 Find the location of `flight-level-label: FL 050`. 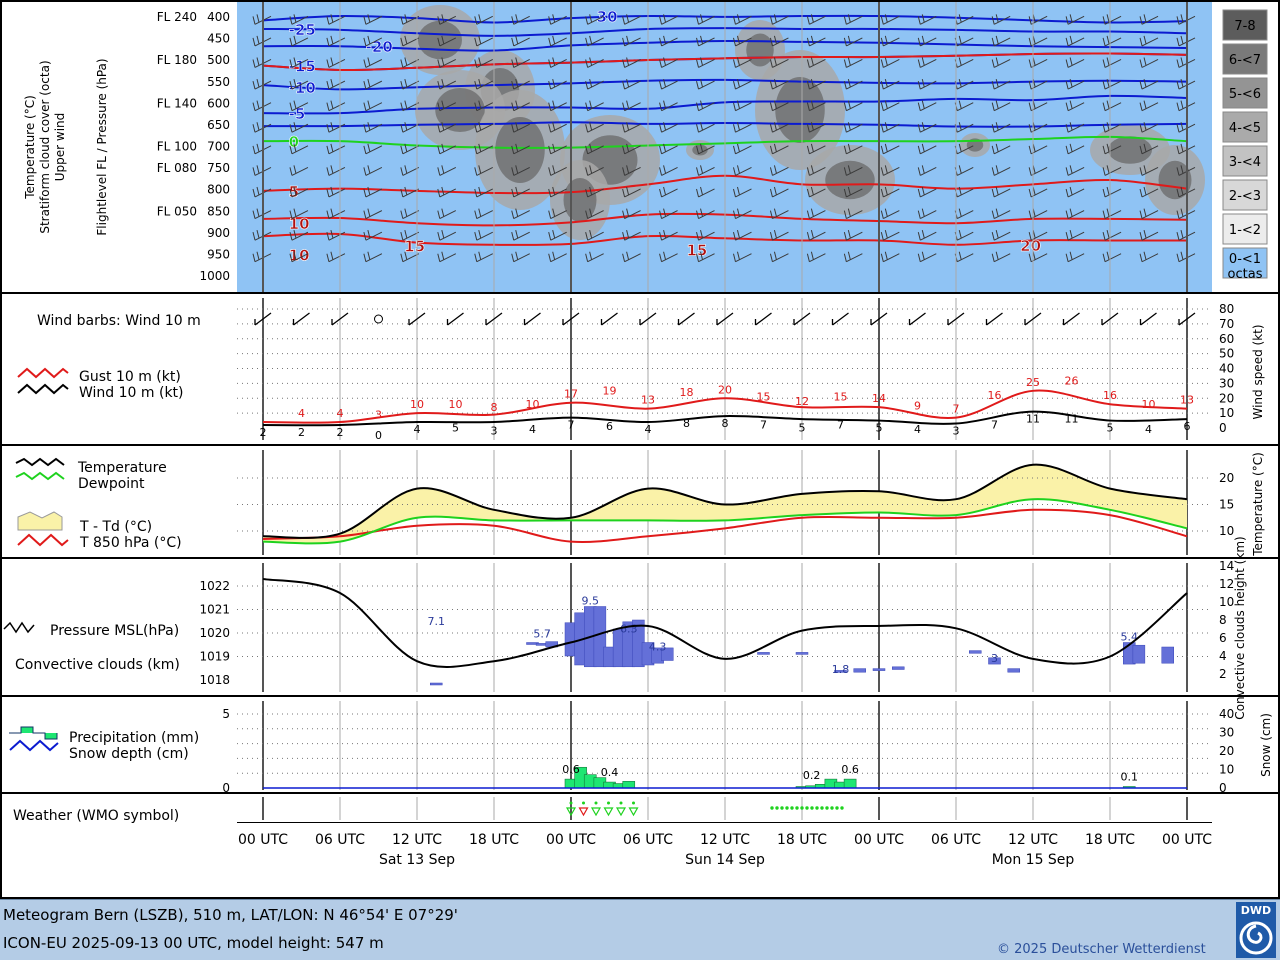

flight-level-label: FL 050 is located at coordinates (177, 211).